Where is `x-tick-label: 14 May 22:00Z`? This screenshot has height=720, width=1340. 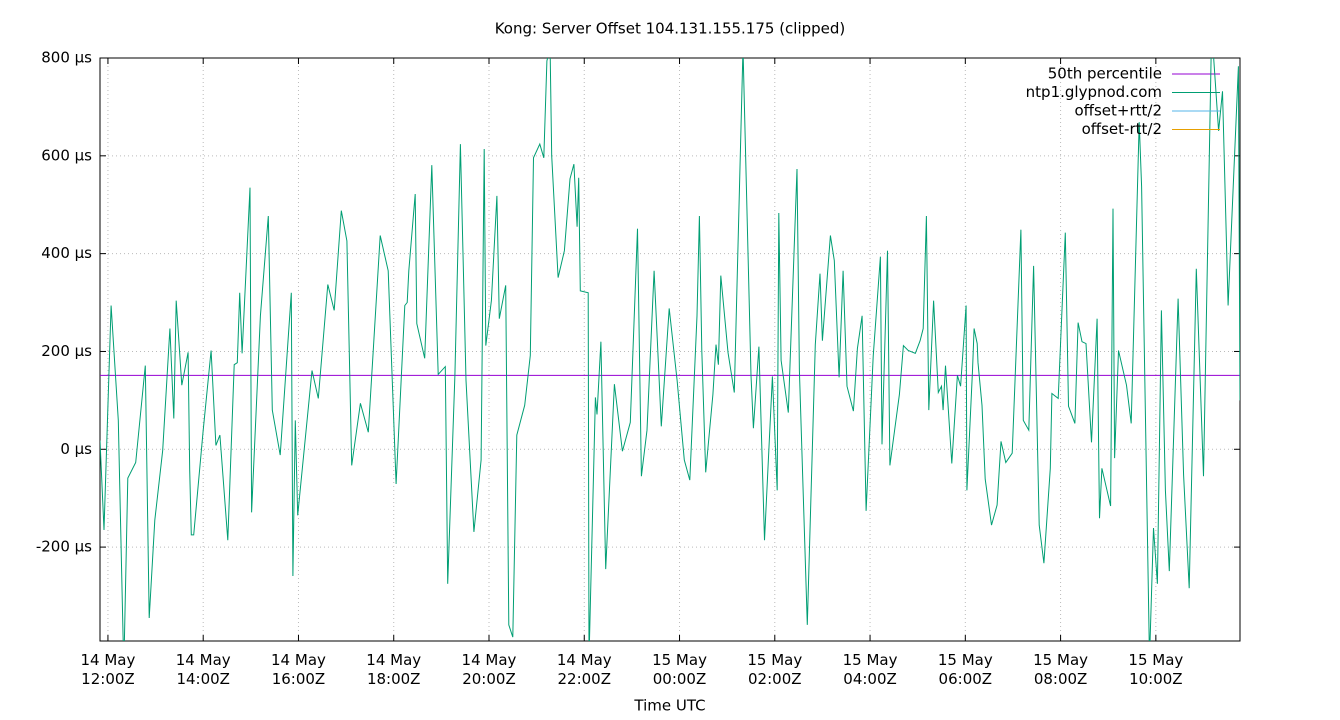
x-tick-label: 14 May 22:00Z is located at coordinates (584, 669).